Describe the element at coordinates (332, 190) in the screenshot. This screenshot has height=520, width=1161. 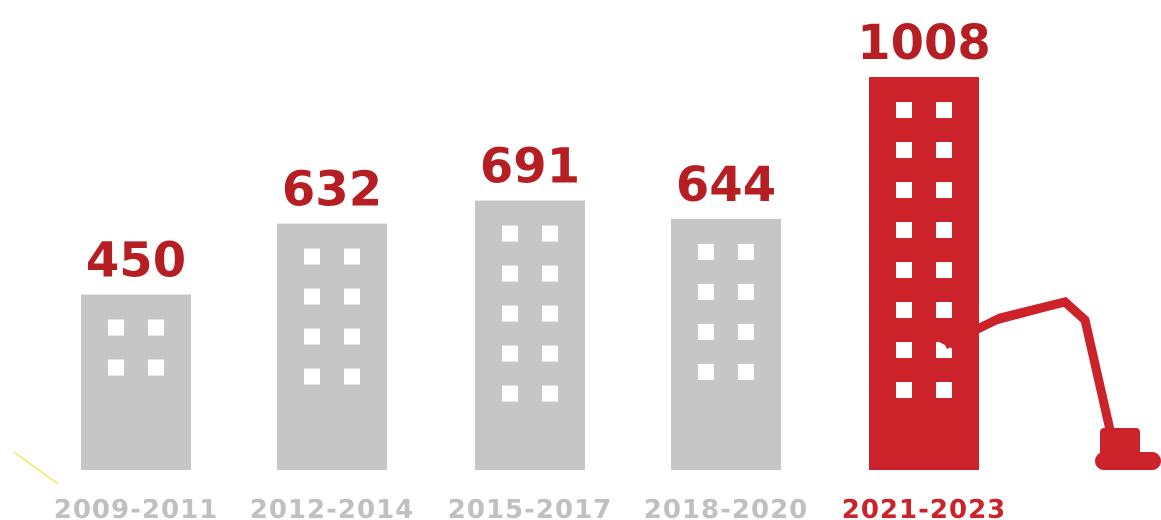
I see `value-label: 632` at that location.